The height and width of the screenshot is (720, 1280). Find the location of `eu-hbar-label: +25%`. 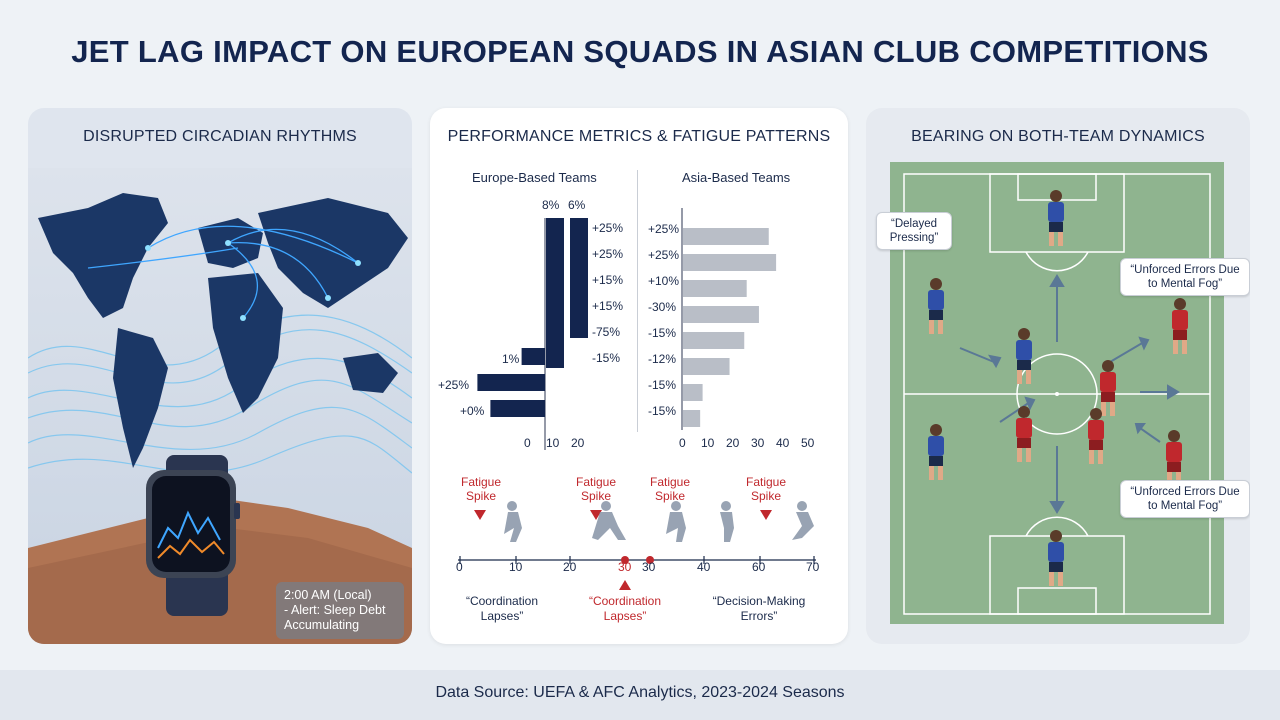

eu-hbar-label: +25% is located at coordinates (454, 385).